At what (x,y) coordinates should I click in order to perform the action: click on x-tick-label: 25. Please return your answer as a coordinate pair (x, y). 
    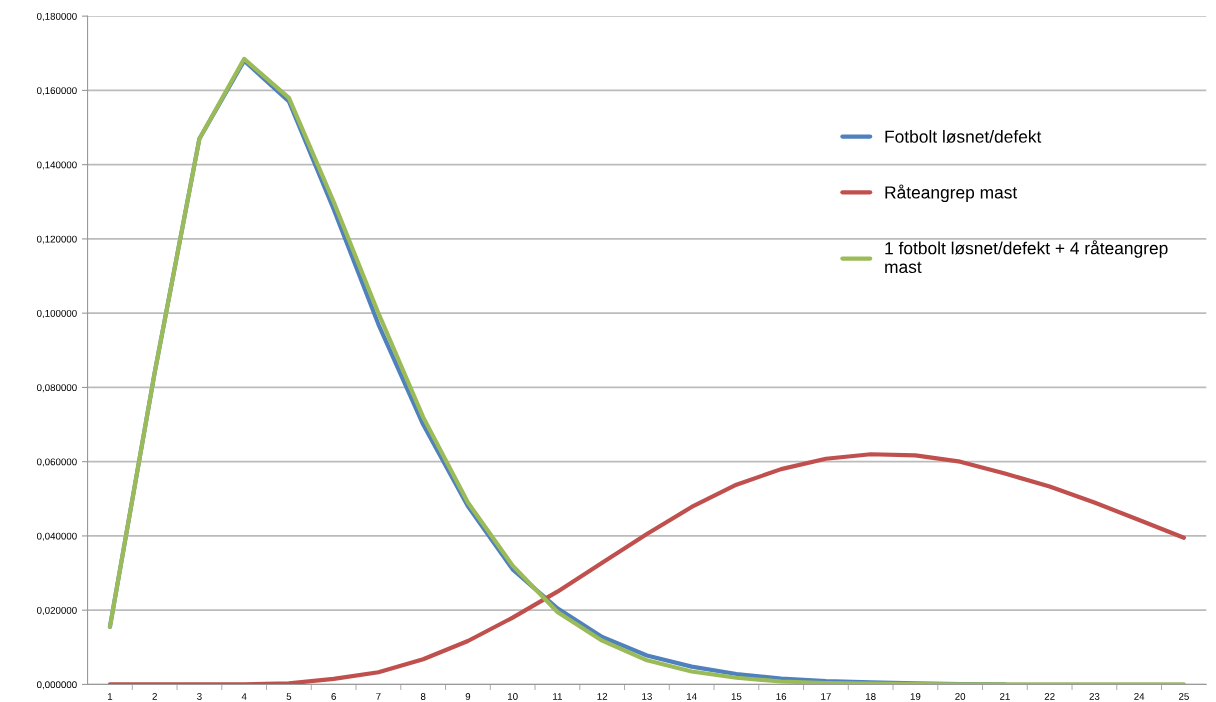
    Looking at the image, I should click on (1183, 696).